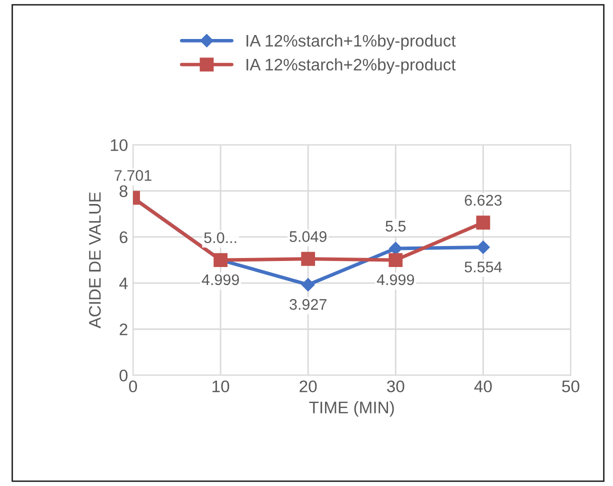  What do you see at coordinates (308, 386) in the screenshot?
I see `x-tick-label: 20` at bounding box center [308, 386].